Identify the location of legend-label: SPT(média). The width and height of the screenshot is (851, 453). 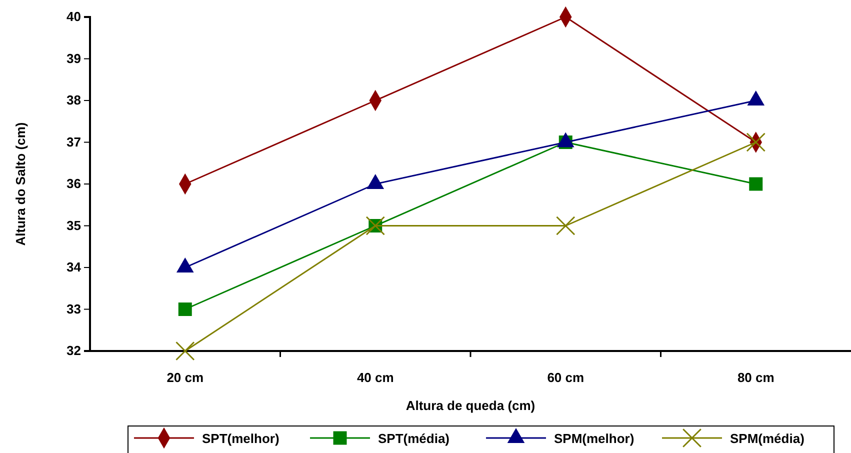
(414, 438).